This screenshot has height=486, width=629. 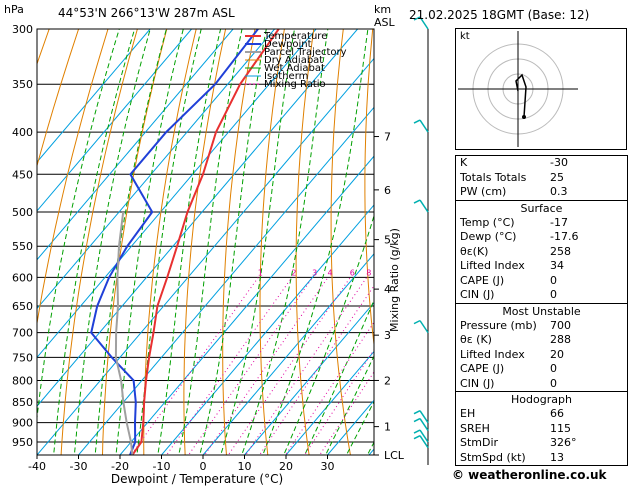 I want to click on hodograph-value: 13, so click(x=557, y=457).